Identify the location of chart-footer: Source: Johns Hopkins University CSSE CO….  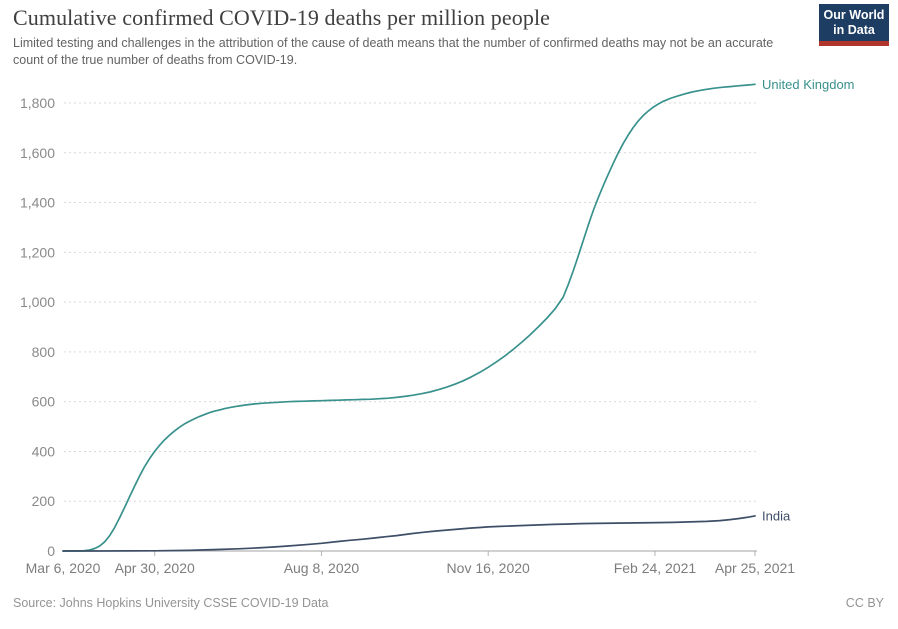
(448, 603).